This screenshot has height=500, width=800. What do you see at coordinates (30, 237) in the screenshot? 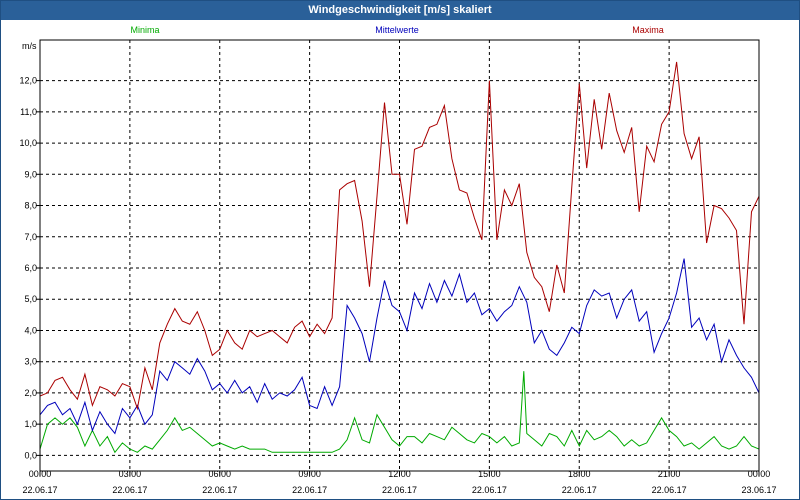
I see `y-tick-label: 7,0` at bounding box center [30, 237].